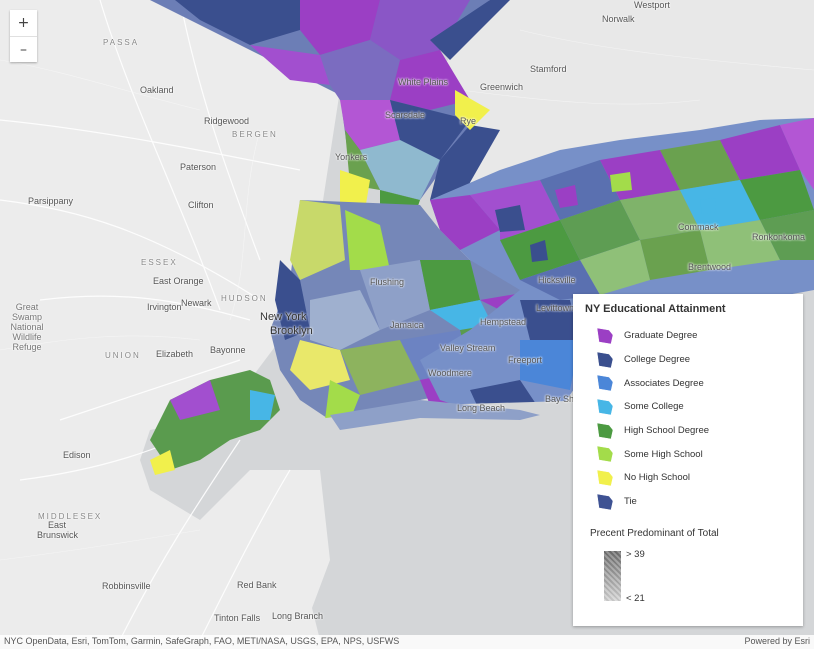  Describe the element at coordinates (387, 282) in the screenshot. I see `place-label: Flushing` at that location.